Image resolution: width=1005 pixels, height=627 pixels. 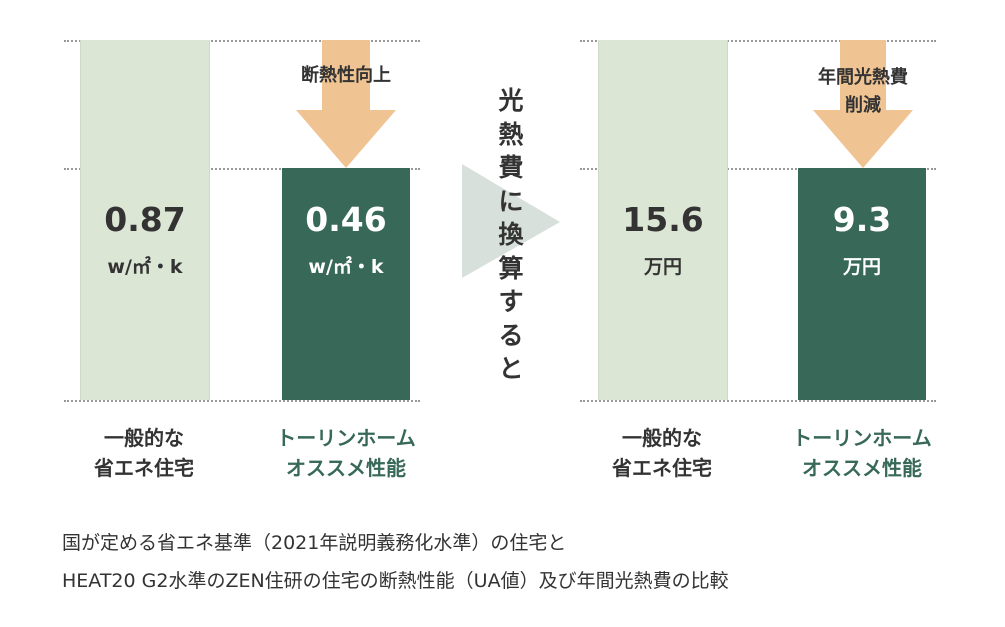 I want to click on char: る, so click(x=511, y=335).